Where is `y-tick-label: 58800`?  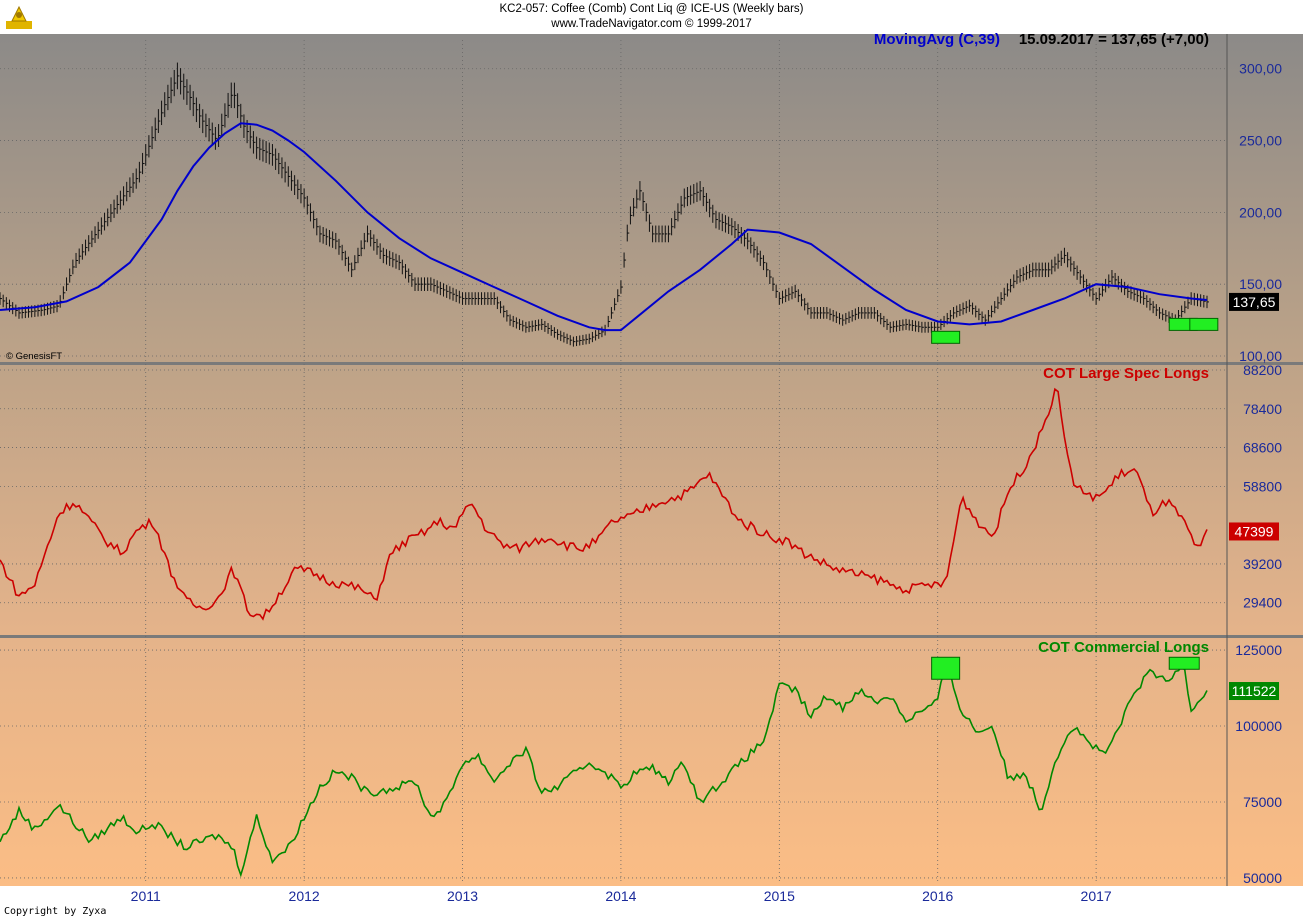
y-tick-label: 58800 is located at coordinates (1262, 486).